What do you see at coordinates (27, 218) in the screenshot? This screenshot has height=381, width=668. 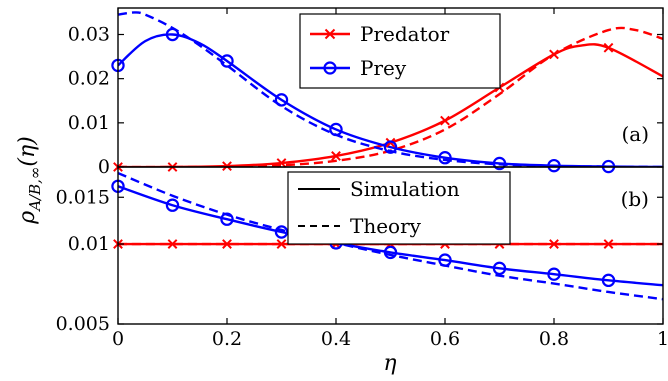 I see `y-axis-label-base: ρ` at bounding box center [27, 218].